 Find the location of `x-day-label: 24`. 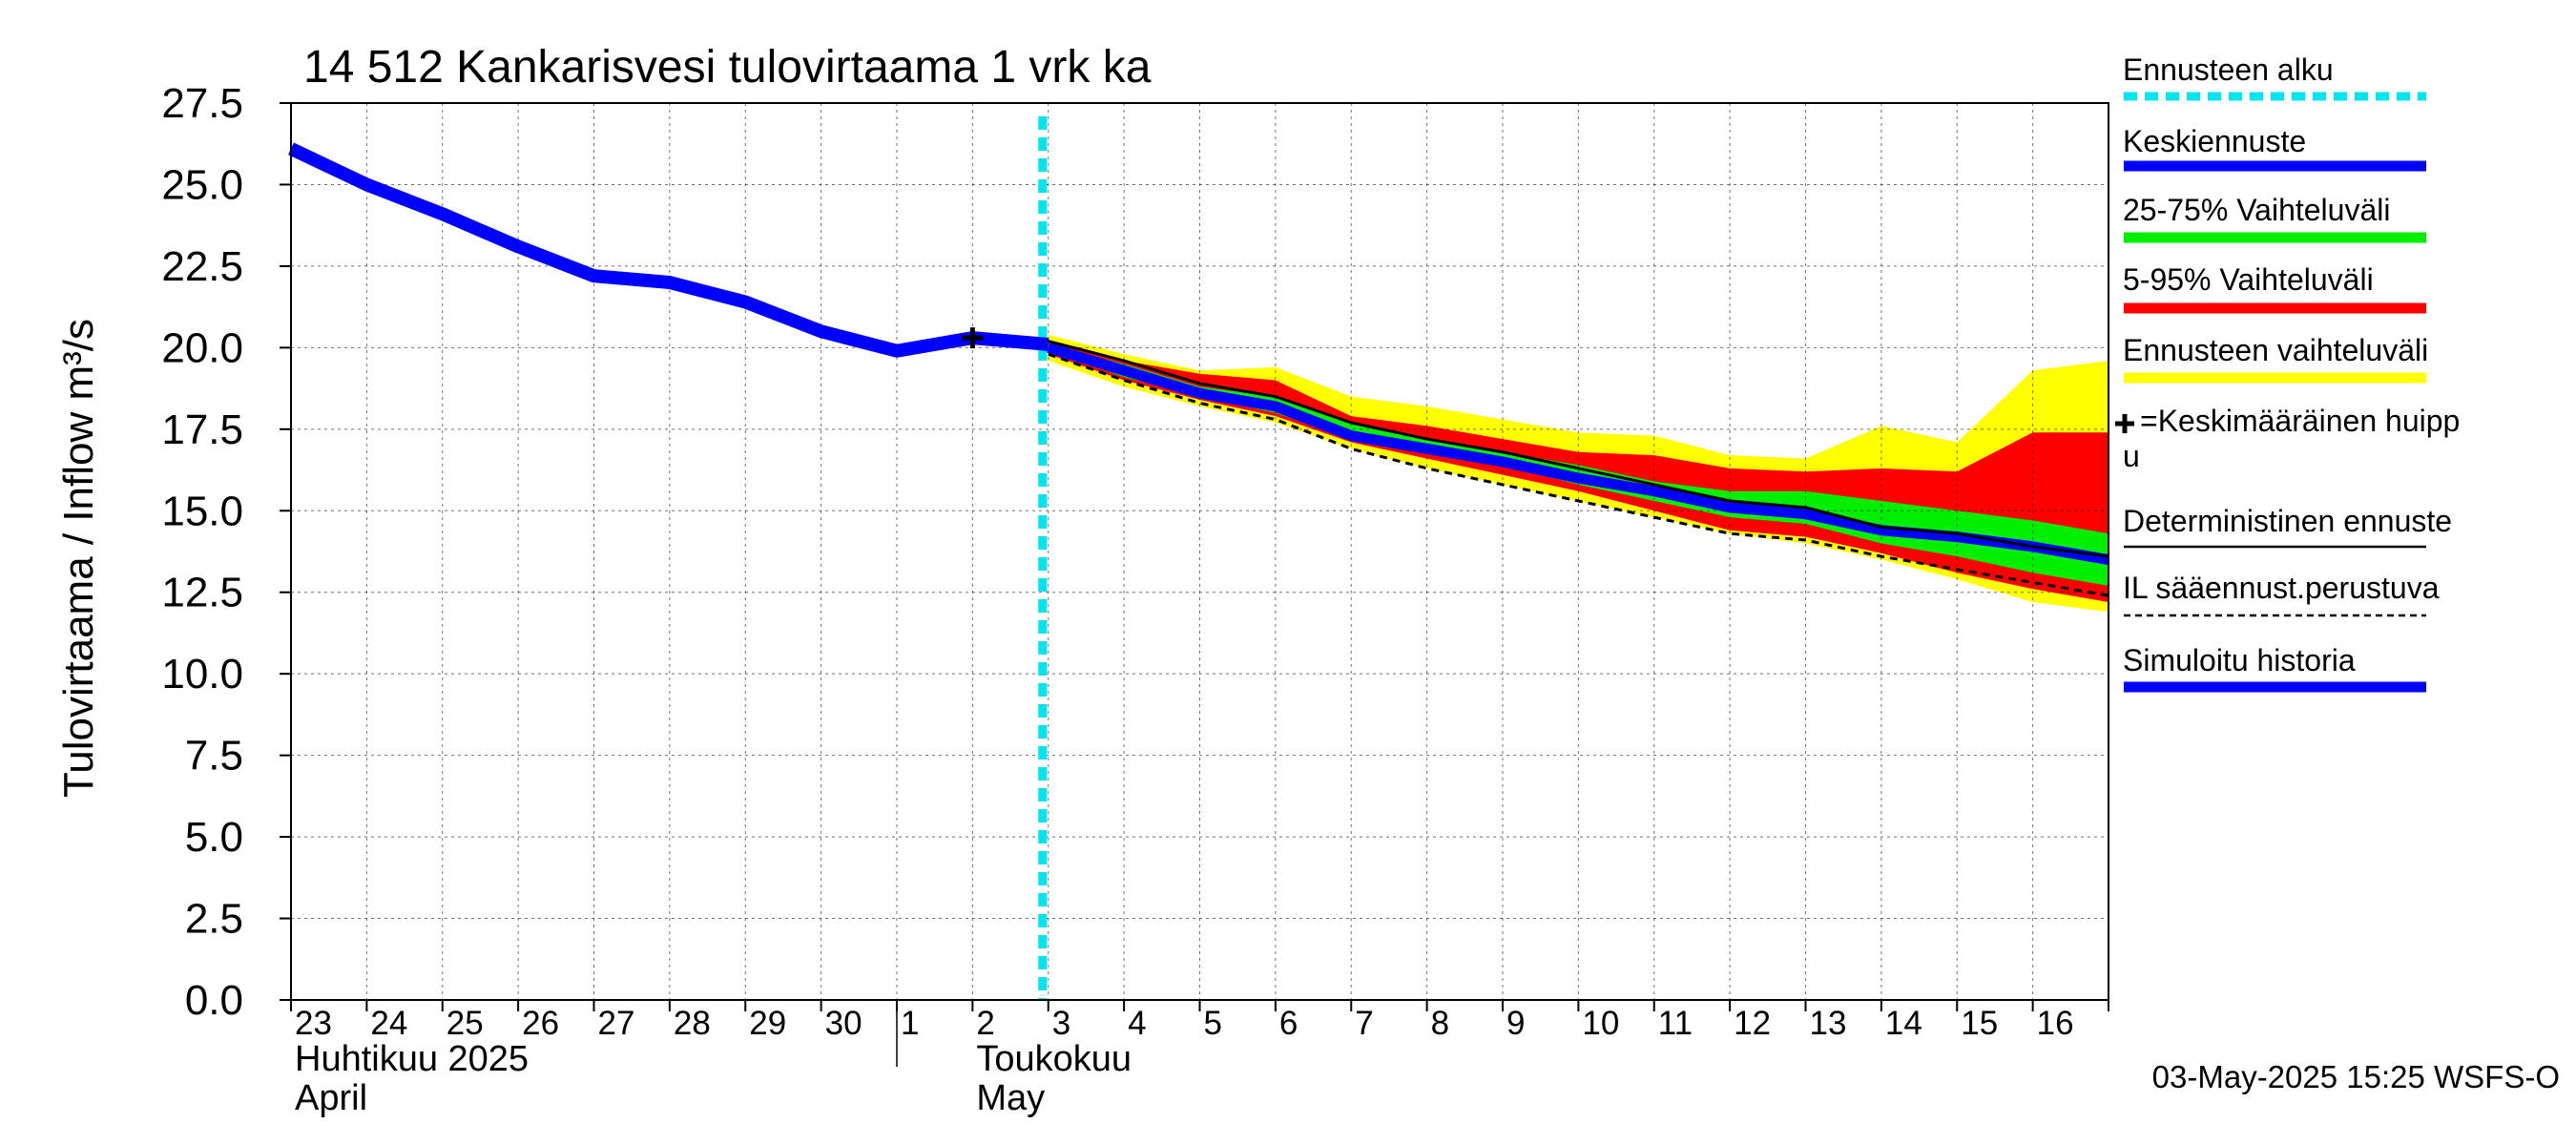

x-day-label: 24 is located at coordinates (388, 1023).